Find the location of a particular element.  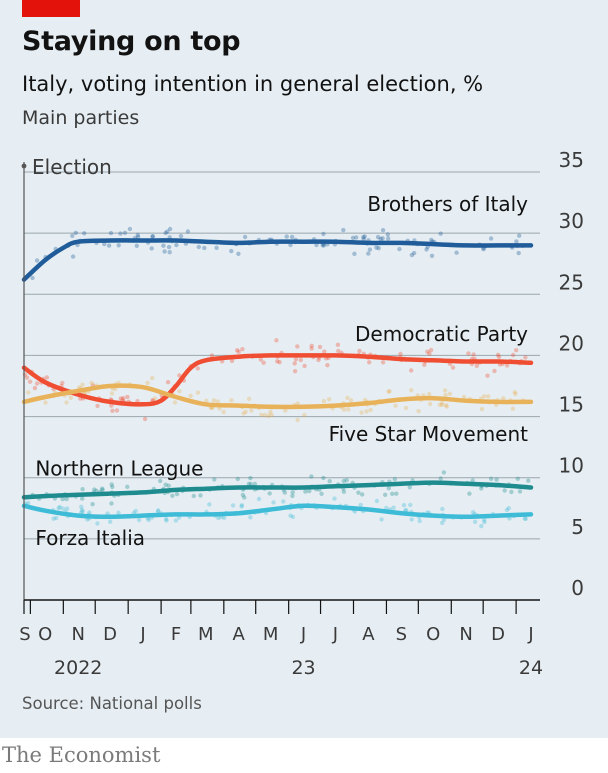

y-tick-label: 25 is located at coordinates (571, 282).